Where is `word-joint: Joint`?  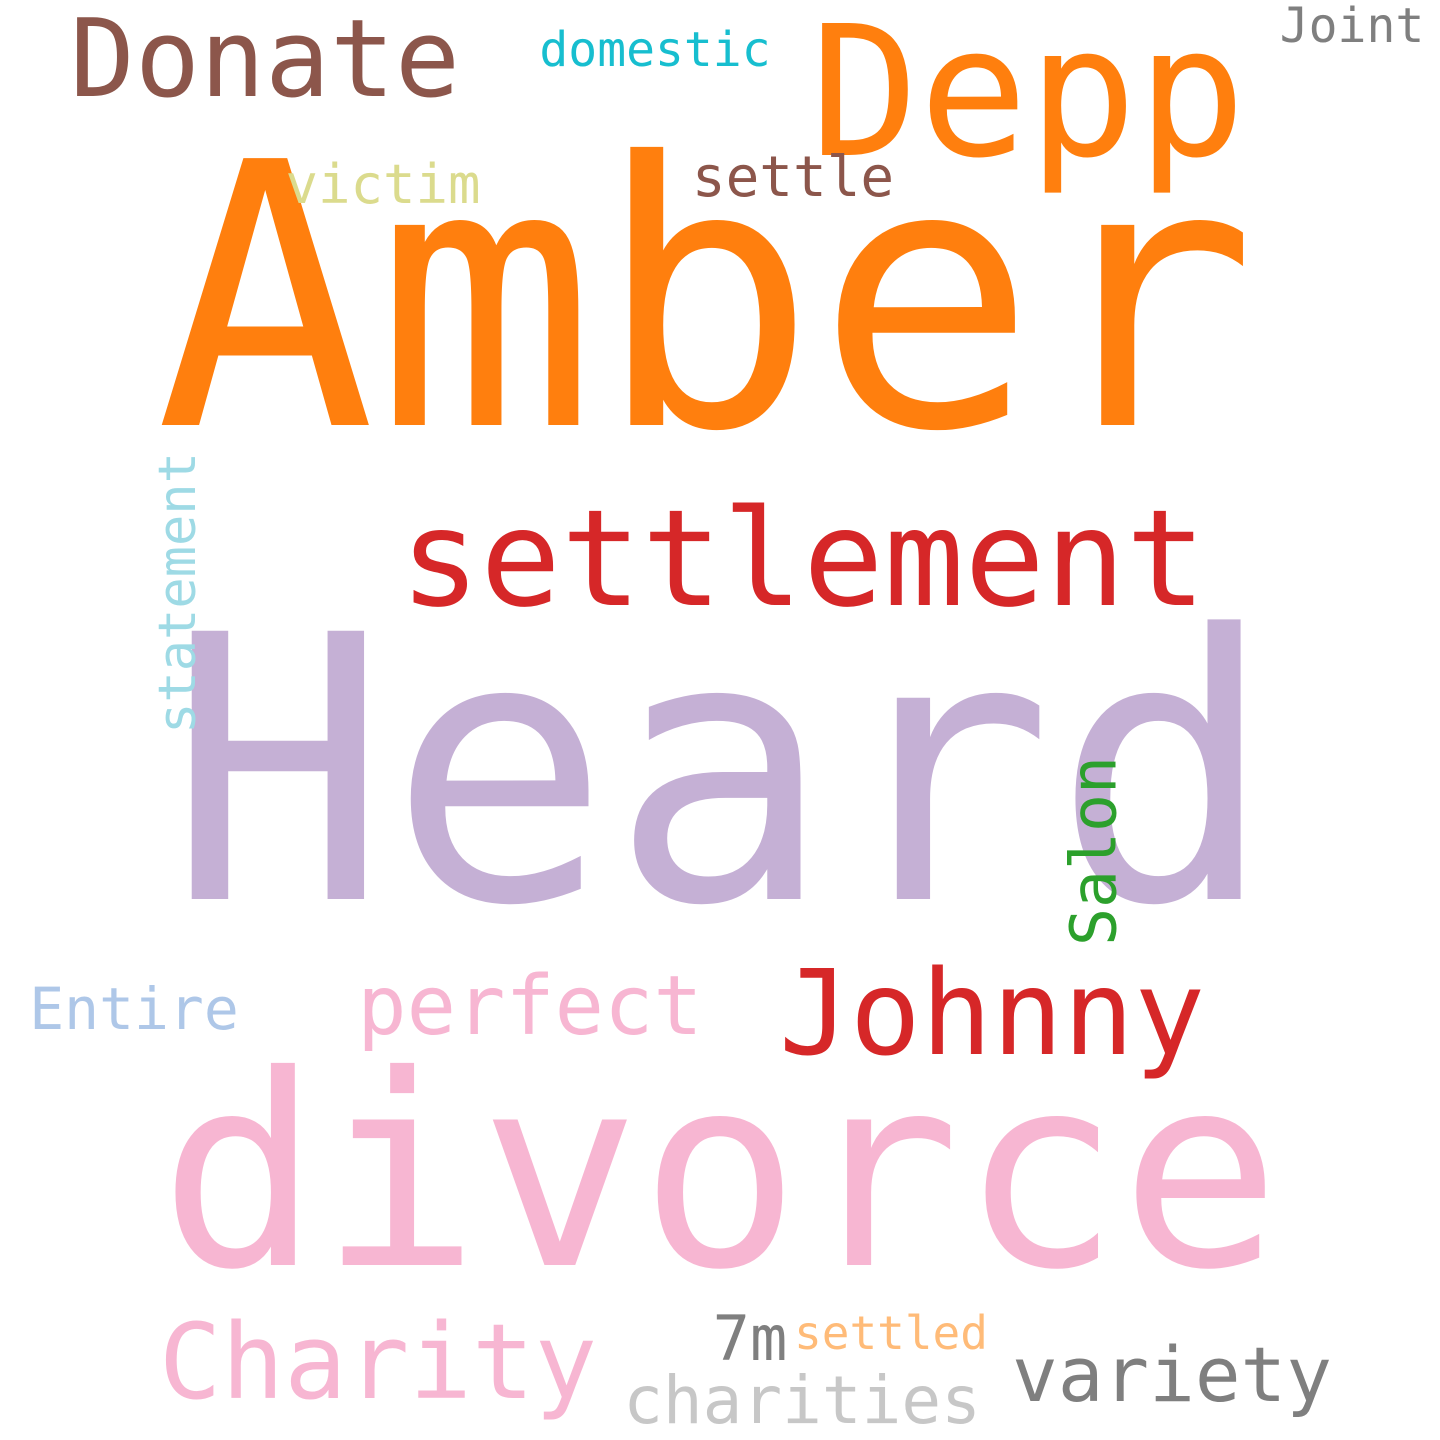
word-joint: Joint is located at coordinates (1352, 27).